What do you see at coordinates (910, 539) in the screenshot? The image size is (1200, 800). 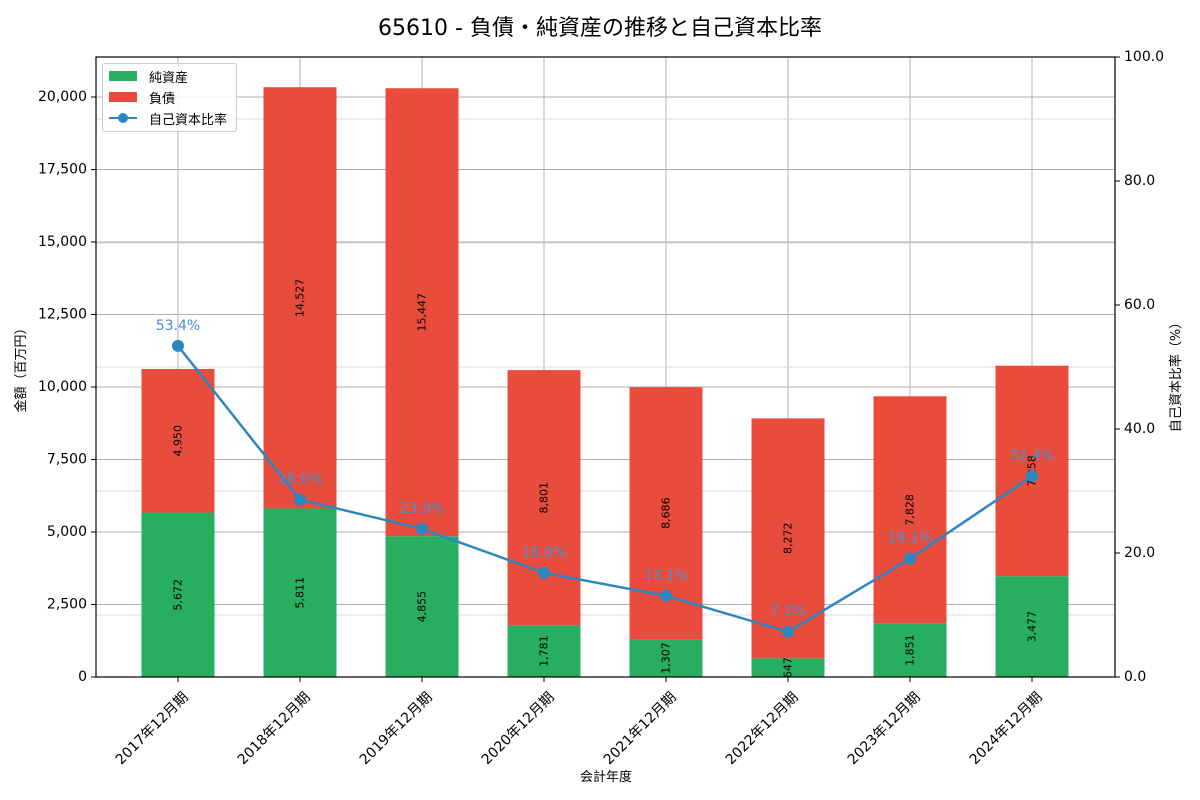 I see `ratio-value-label: 19.1%` at bounding box center [910, 539].